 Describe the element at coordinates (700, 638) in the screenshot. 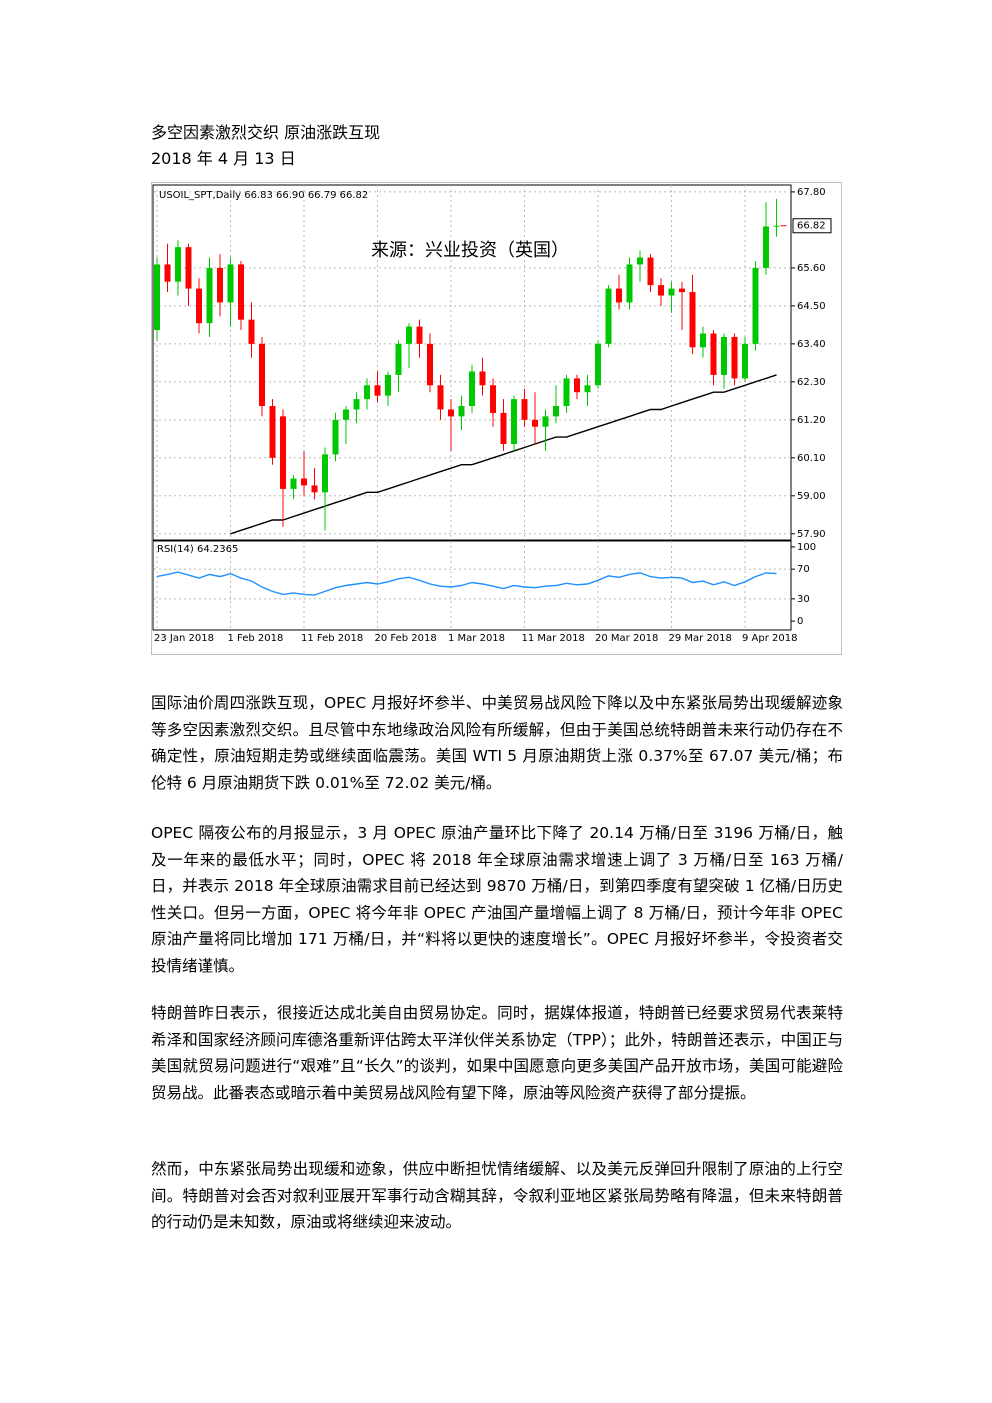

I see `x-tick-label: 29 Mar 2018` at that location.